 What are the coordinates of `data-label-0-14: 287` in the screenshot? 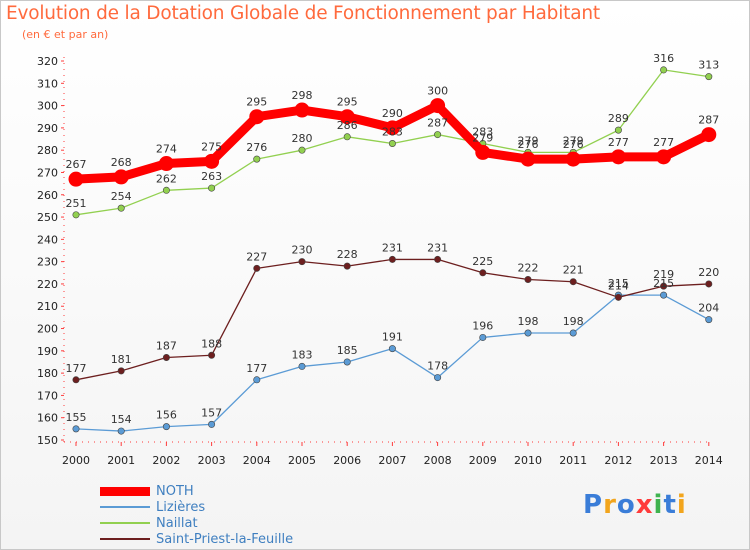 It's located at (708, 120).